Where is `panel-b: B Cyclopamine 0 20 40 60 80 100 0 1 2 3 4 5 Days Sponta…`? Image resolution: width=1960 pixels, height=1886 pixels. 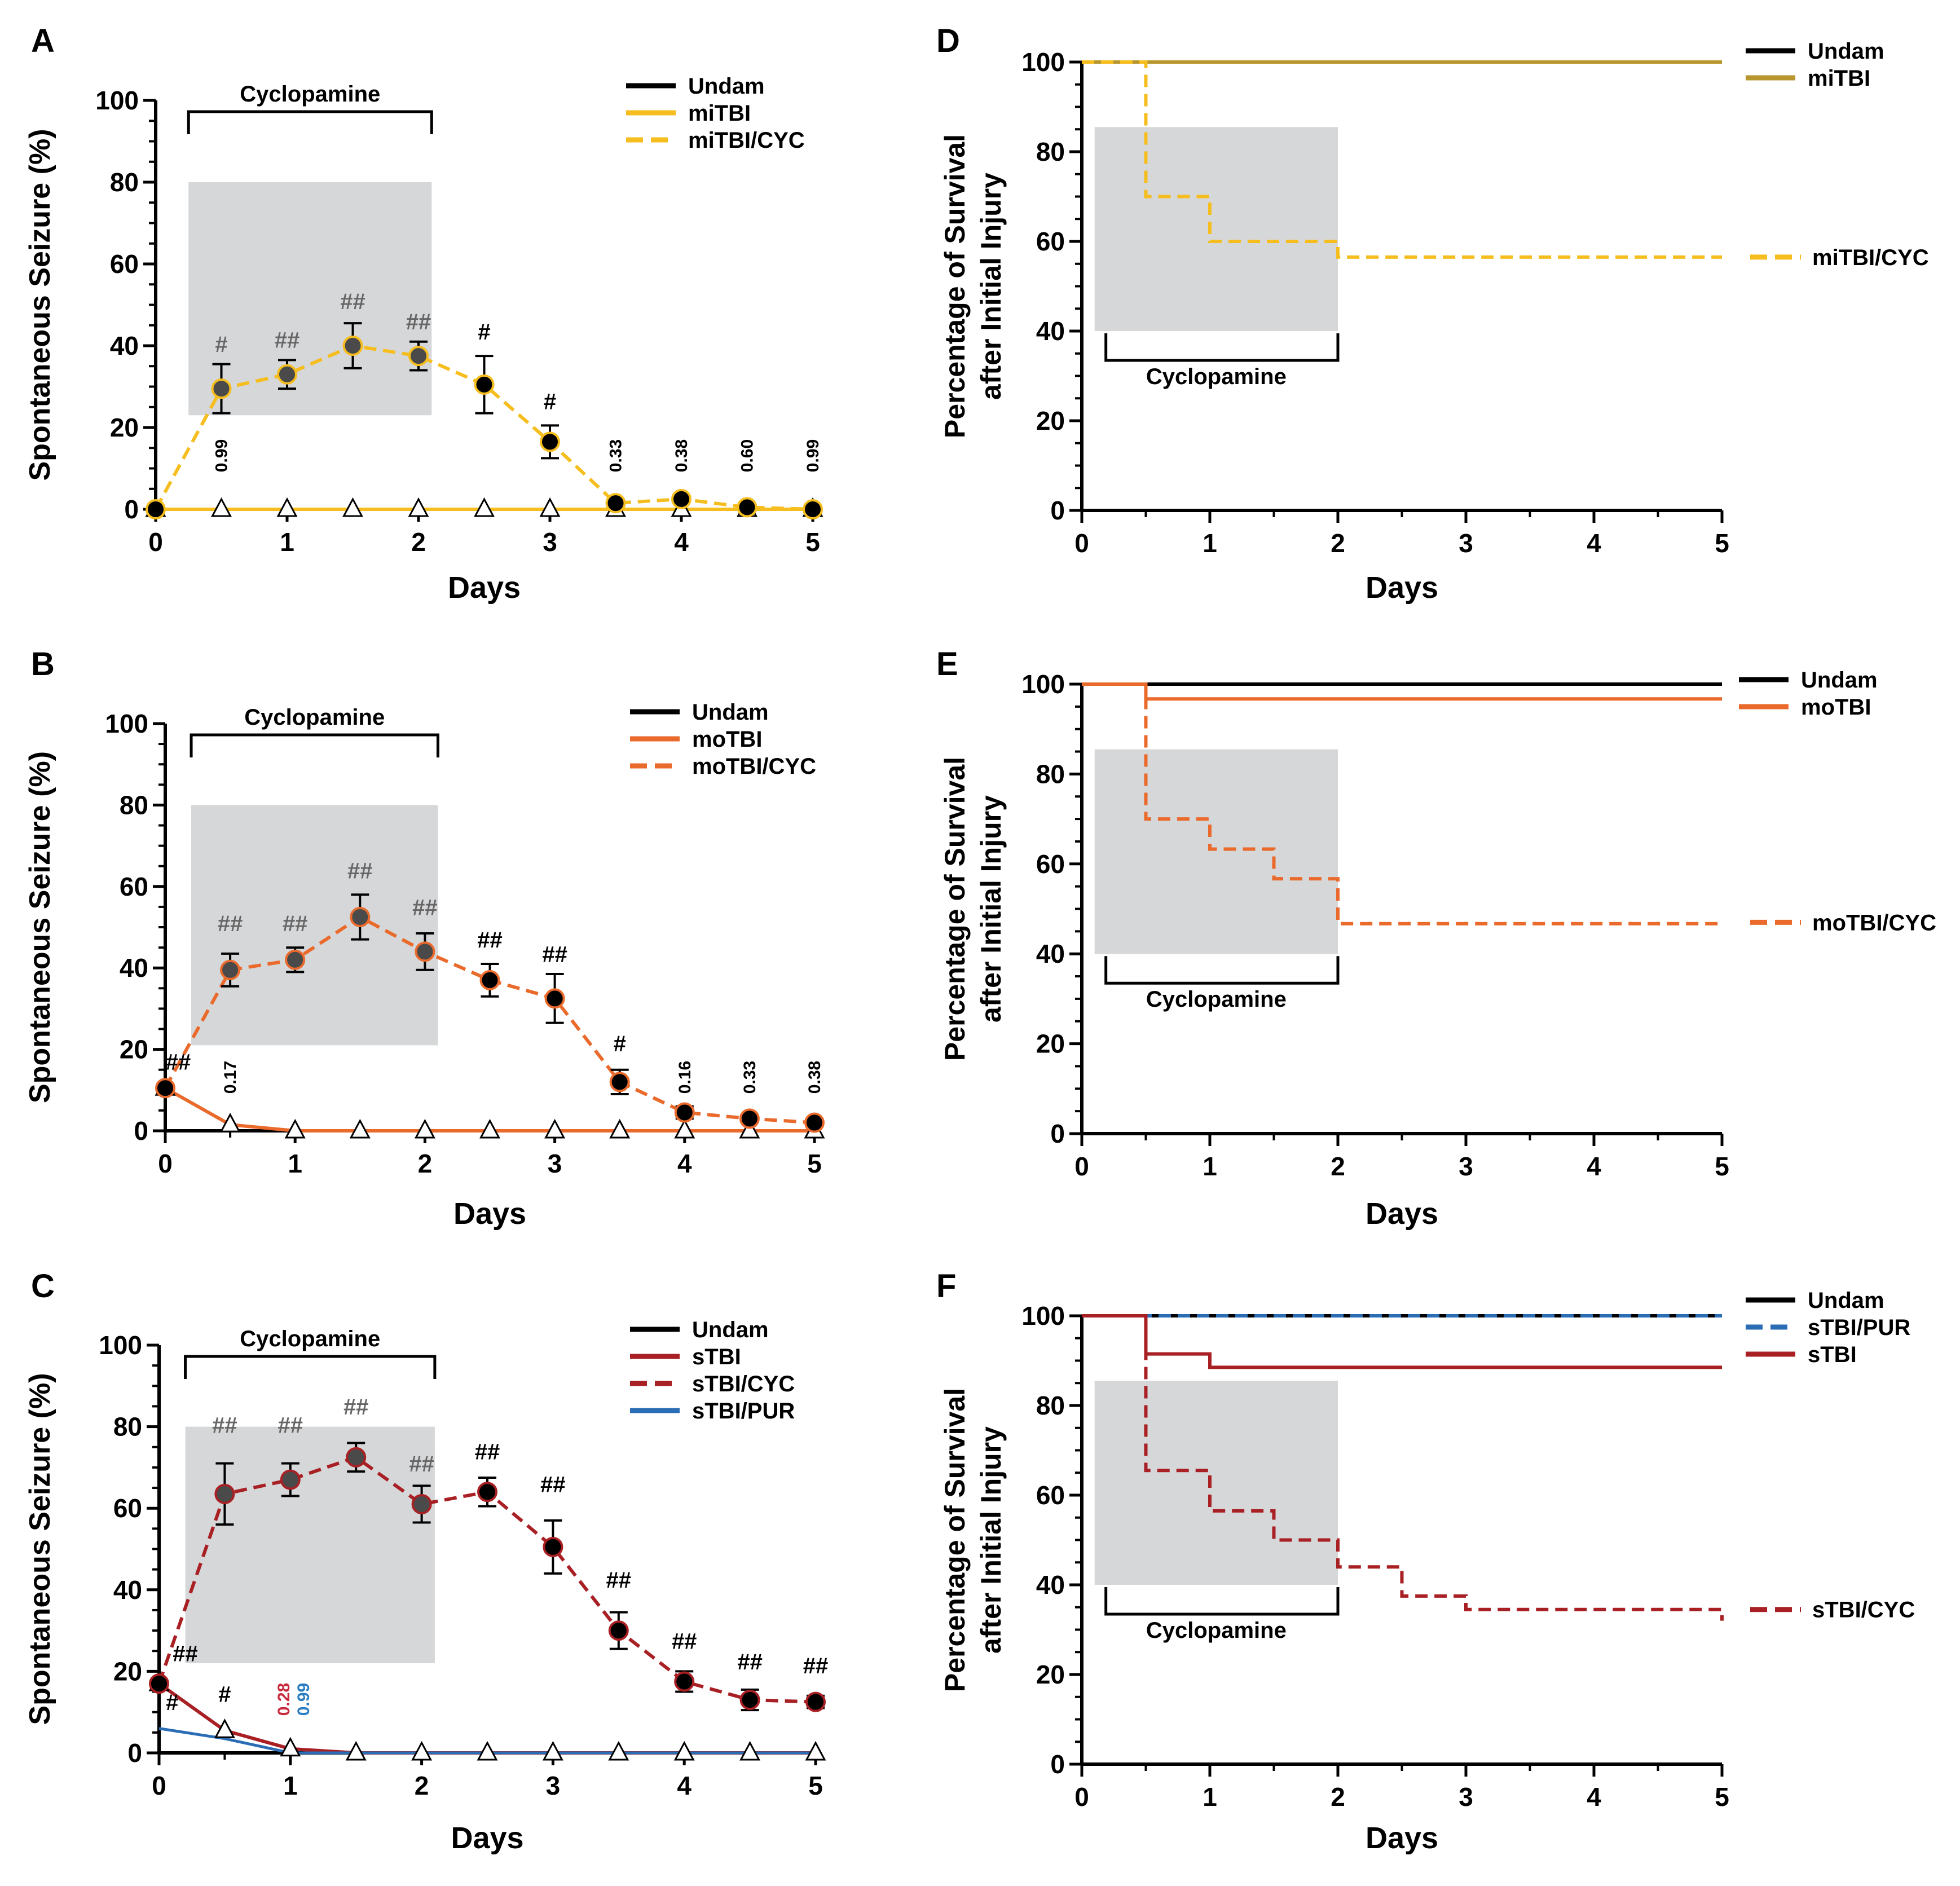 panel-b: B Cyclopamine 0 20 40 60 80 100 0 1 2 3 4 5 Days Sponta… is located at coordinates (424, 939).